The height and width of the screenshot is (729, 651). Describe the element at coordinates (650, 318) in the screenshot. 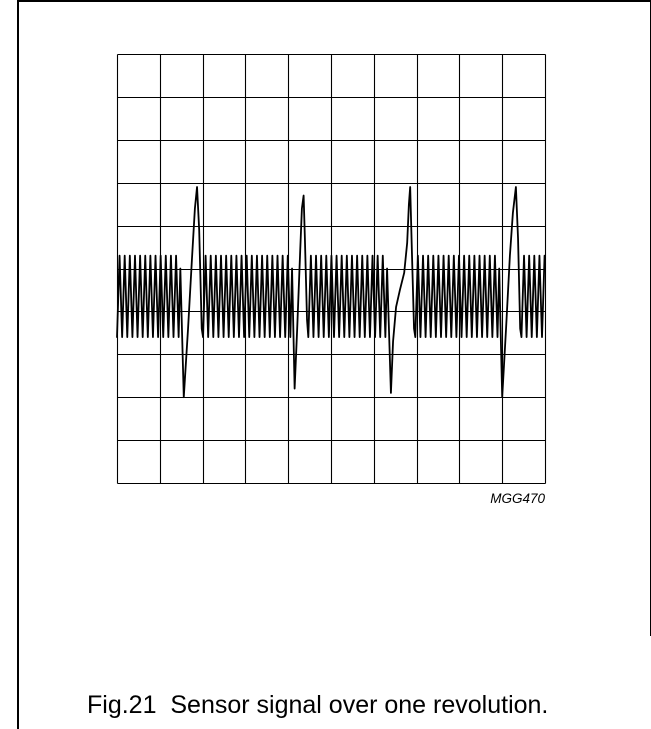

I see `figure-frame-right` at that location.